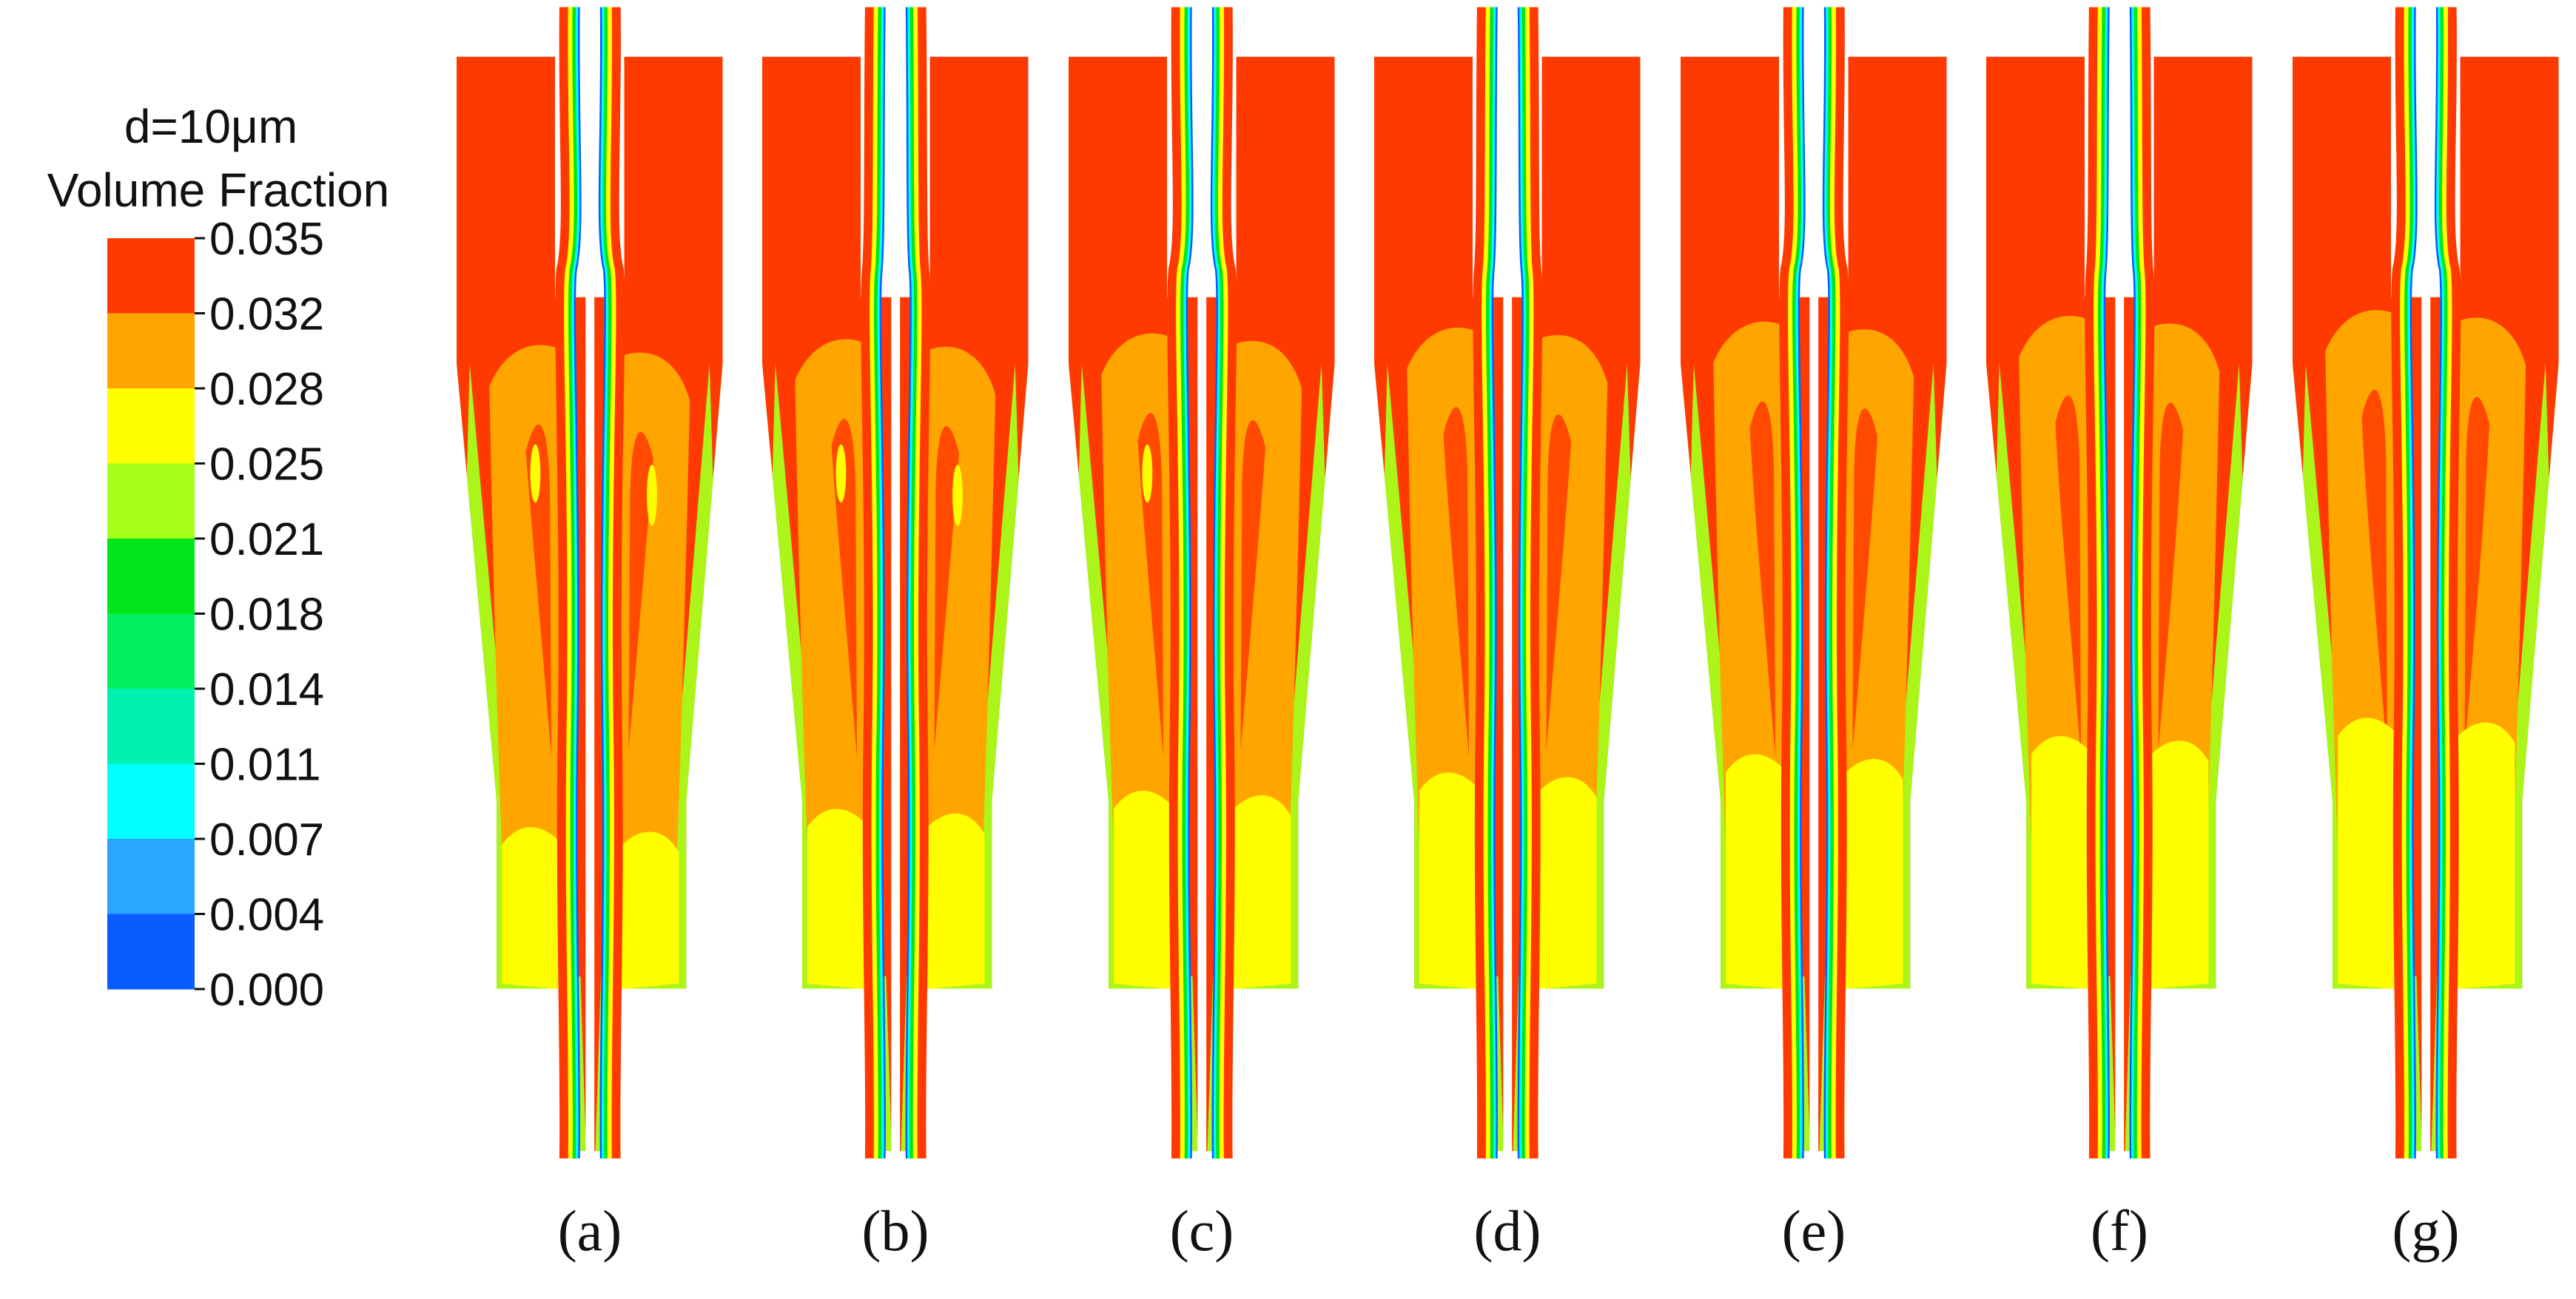 The height and width of the screenshot is (1299, 2576). What do you see at coordinates (266, 916) in the screenshot?
I see `legend-tick-label: 0.004` at bounding box center [266, 916].